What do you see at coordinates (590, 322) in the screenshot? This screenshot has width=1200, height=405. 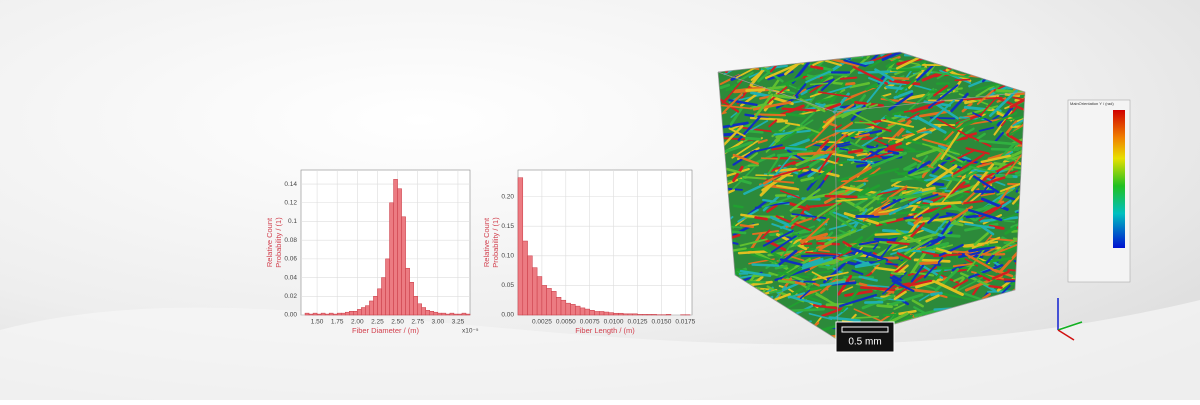 I see `x-tick-label: 0.0075` at bounding box center [590, 322].